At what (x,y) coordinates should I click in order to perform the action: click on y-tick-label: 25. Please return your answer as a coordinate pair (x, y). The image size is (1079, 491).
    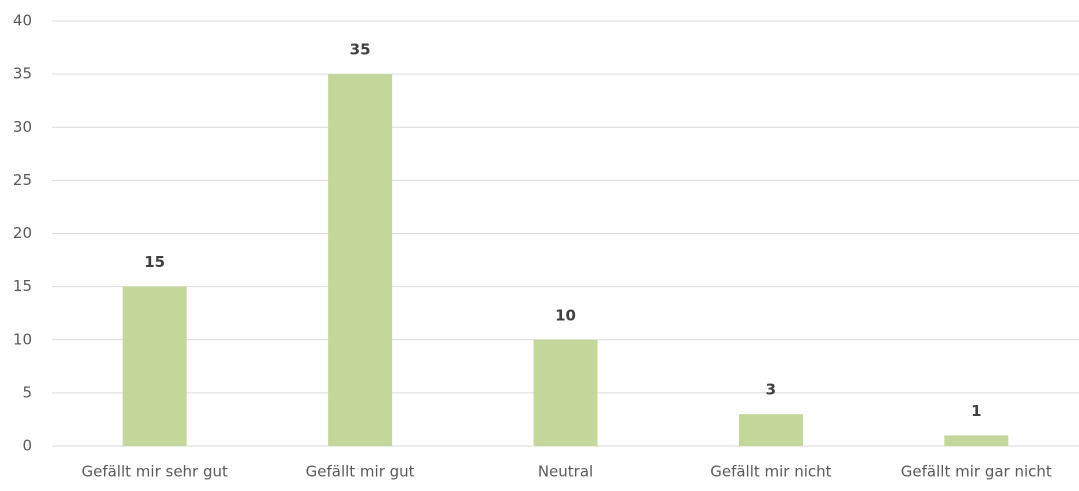
    Looking at the image, I should click on (22, 180).